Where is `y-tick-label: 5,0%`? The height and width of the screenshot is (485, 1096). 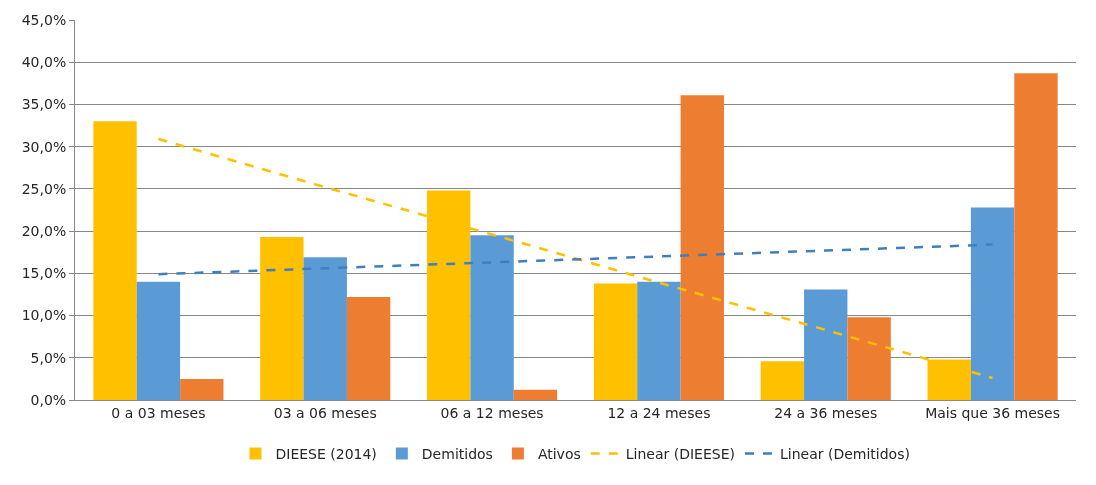 y-tick-label: 5,0% is located at coordinates (48, 357).